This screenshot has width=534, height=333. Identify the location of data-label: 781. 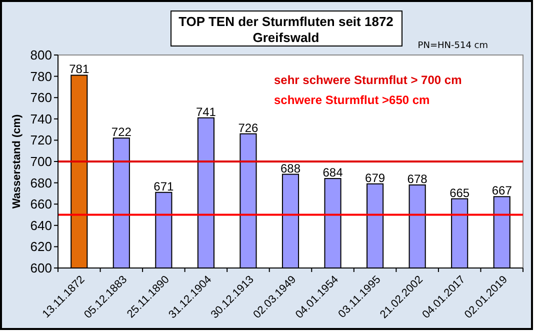
(79, 69).